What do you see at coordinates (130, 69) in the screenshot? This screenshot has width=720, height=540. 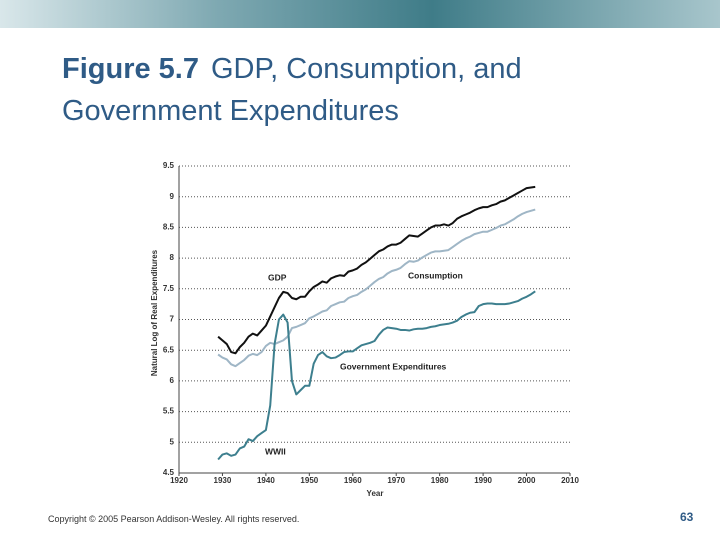 I see `figure-number: Figure 5.7` at bounding box center [130, 69].